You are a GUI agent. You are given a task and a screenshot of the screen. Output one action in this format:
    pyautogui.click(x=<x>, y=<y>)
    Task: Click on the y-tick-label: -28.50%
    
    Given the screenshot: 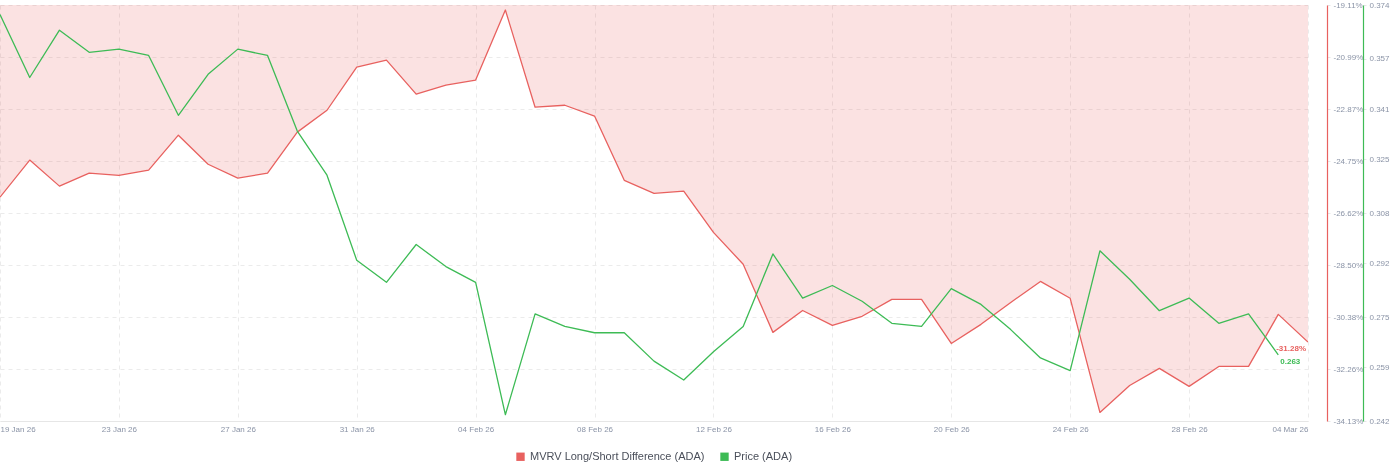 What is the action you would take?
    pyautogui.click(x=1348, y=265)
    